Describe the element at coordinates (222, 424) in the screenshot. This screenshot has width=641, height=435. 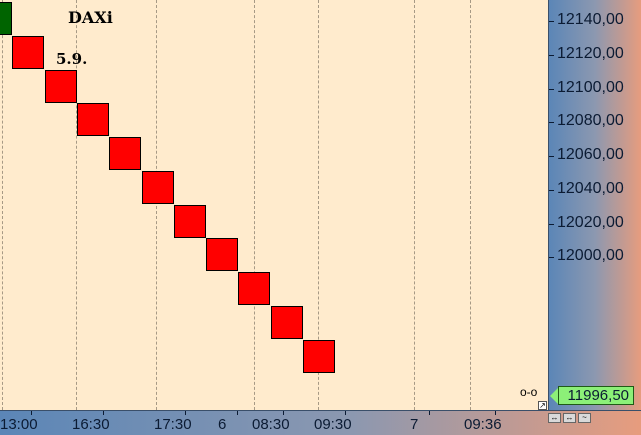
I see `x-tick-label: 6` at that location.